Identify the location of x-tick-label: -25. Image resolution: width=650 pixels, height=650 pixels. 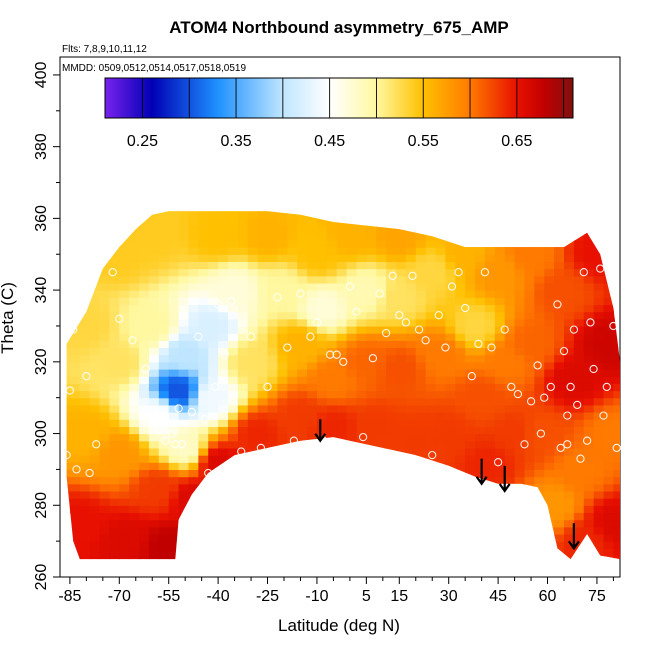
(267, 596).